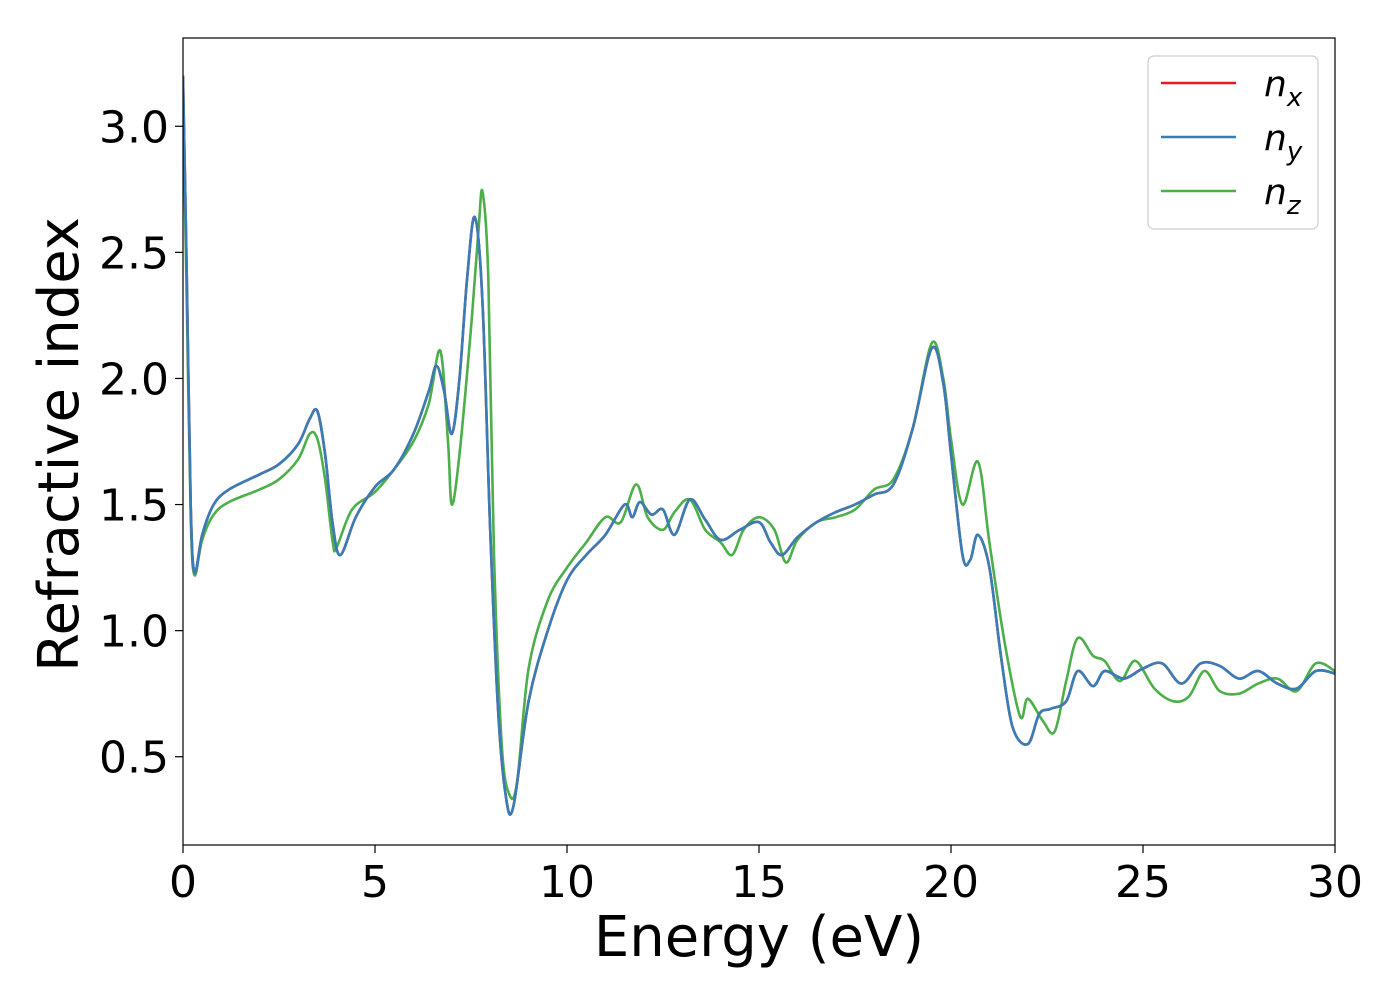 This screenshot has height=1000, width=1400. I want to click on y-tick-label: 0.5, so click(134, 758).